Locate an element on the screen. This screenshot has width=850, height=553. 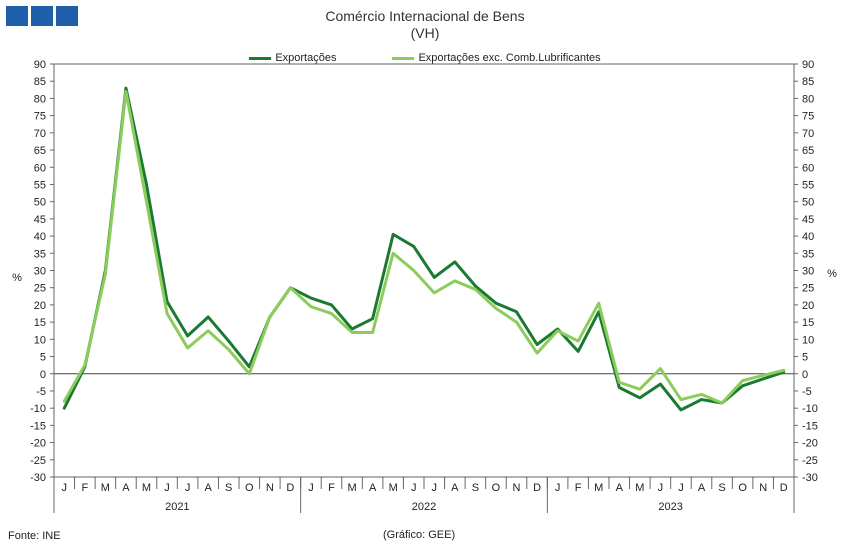
y-tick-label-left: 45 is located at coordinates (40, 220).